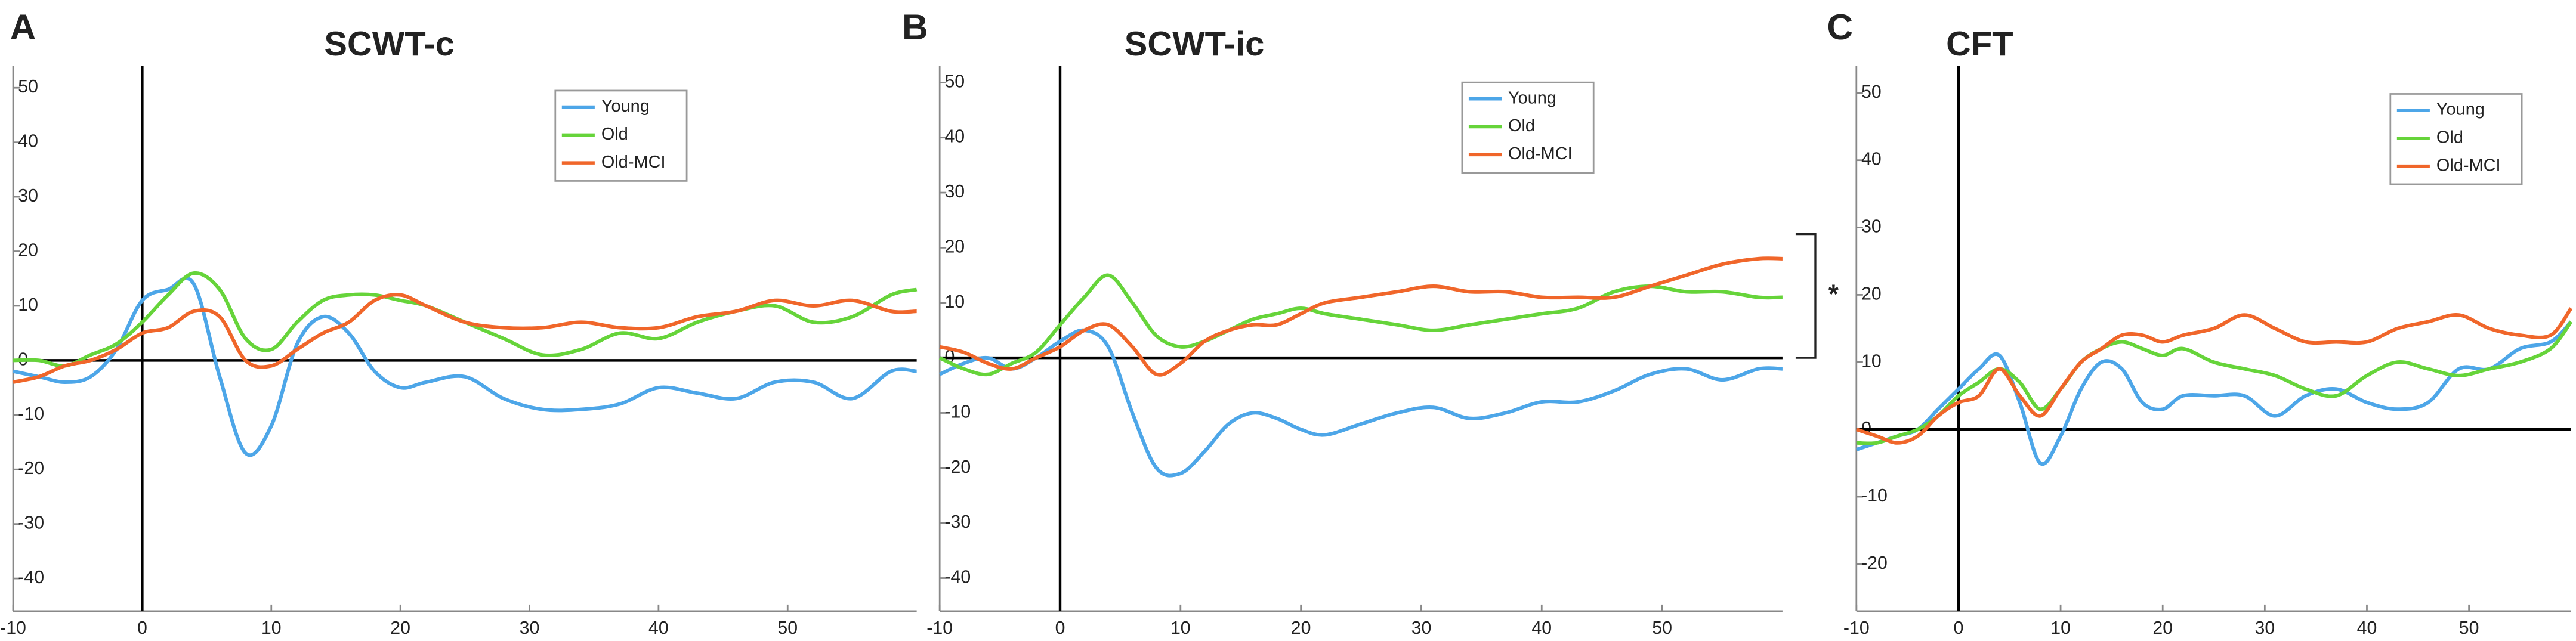  What do you see at coordinates (1833, 294) in the screenshot?
I see `annotation: *` at bounding box center [1833, 294].